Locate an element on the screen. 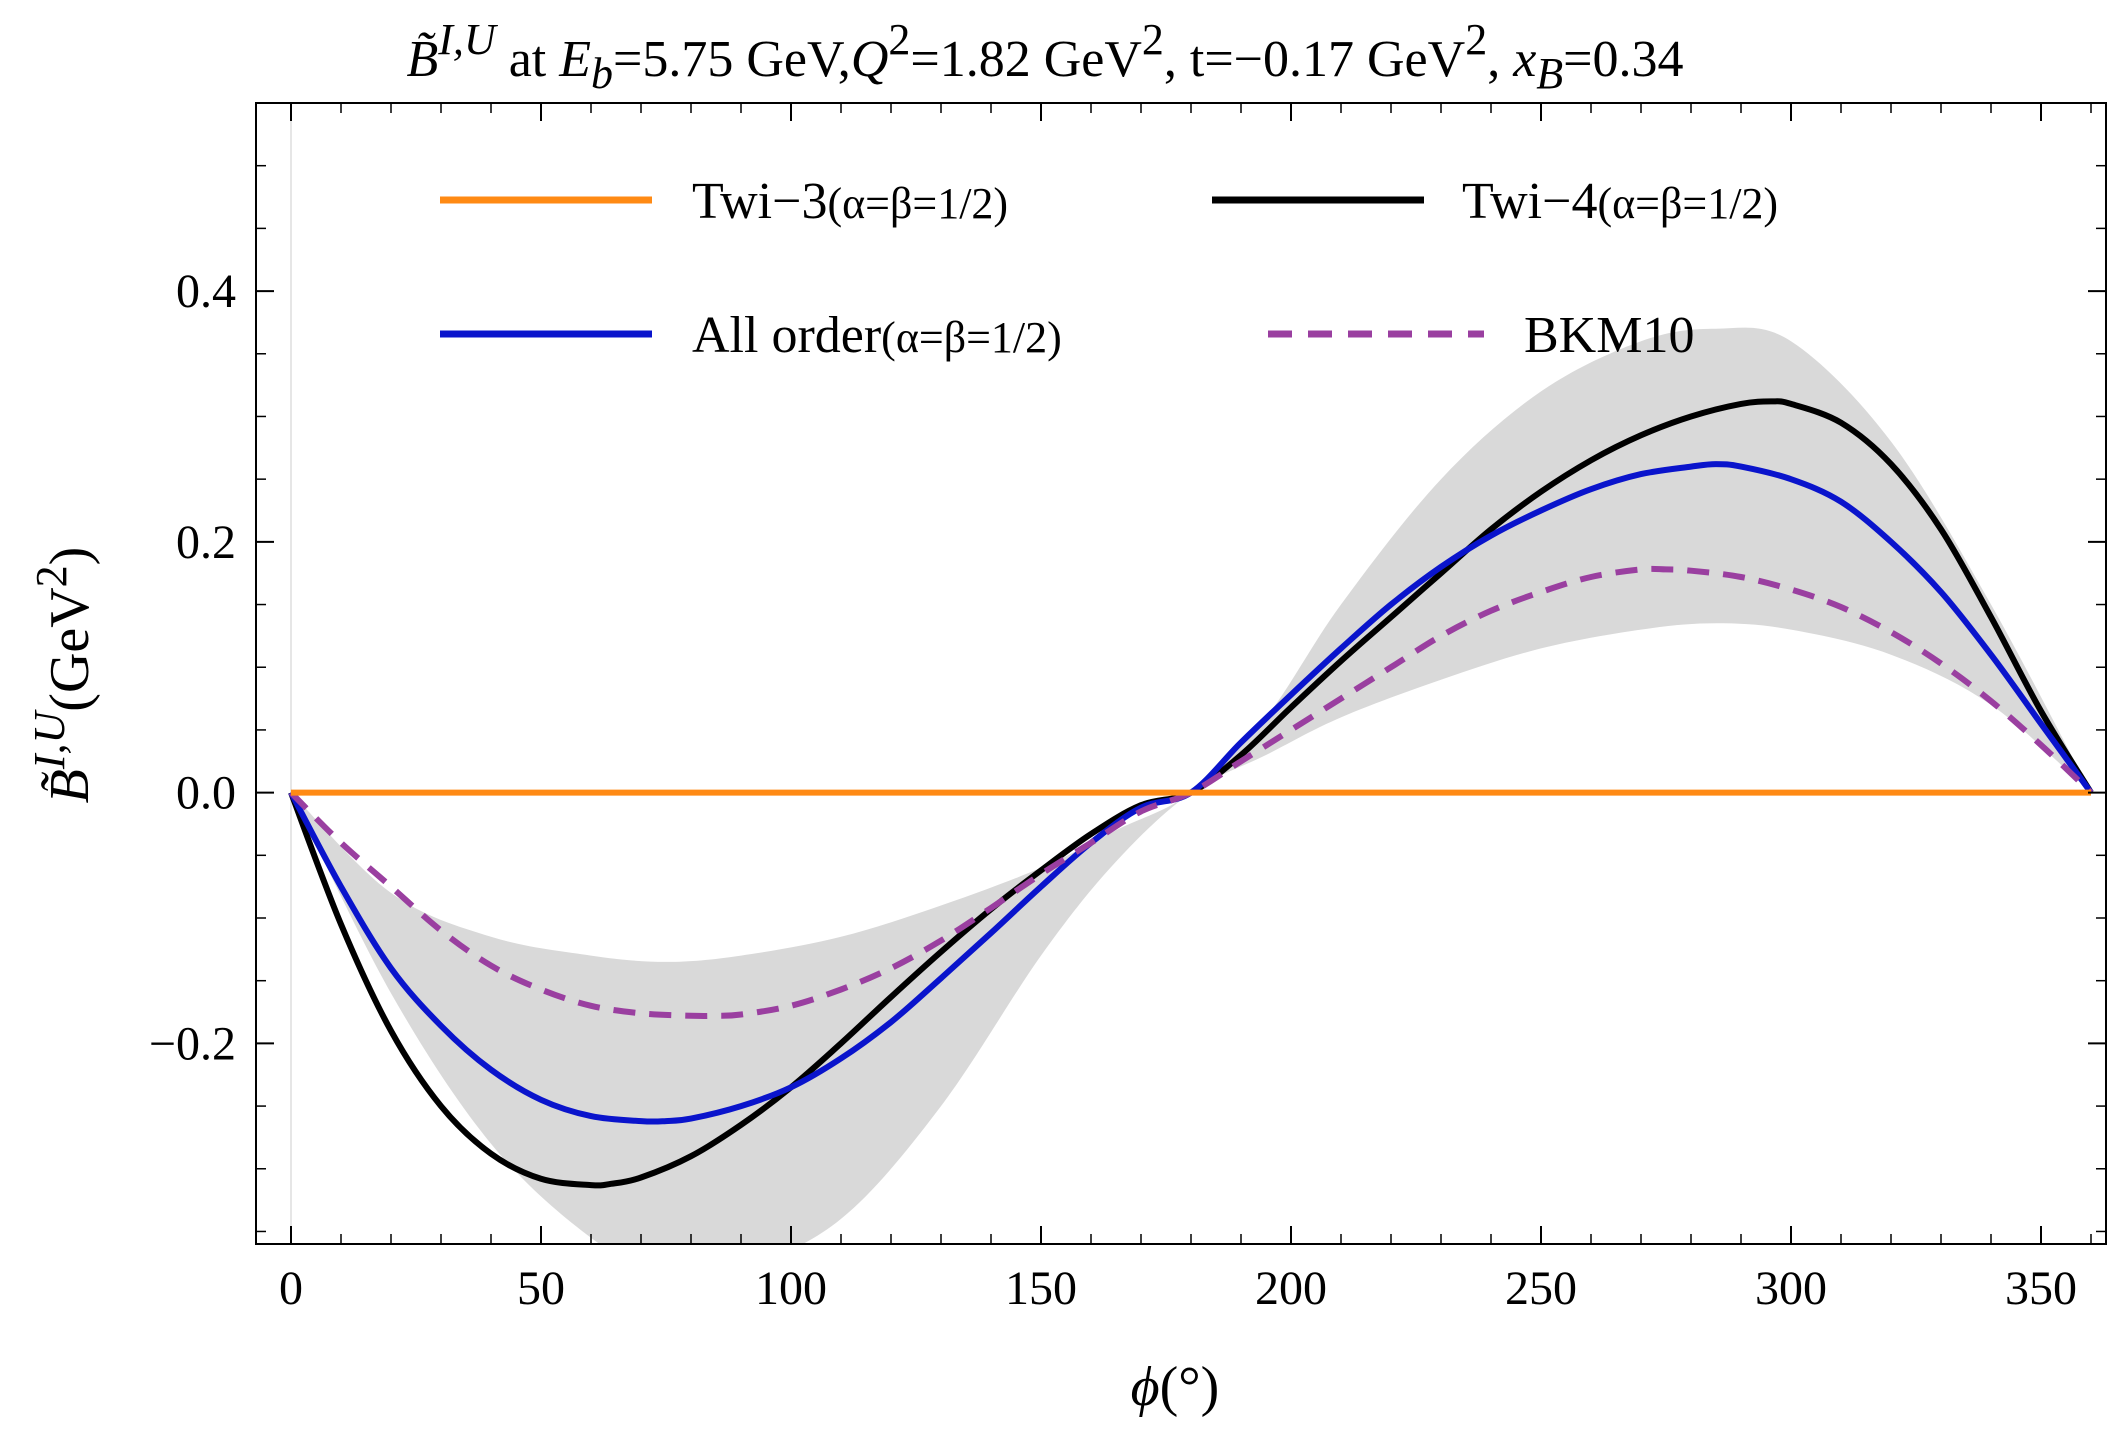 This screenshot has height=1432, width=2107. x-tick-label: 150 is located at coordinates (1041, 1288).